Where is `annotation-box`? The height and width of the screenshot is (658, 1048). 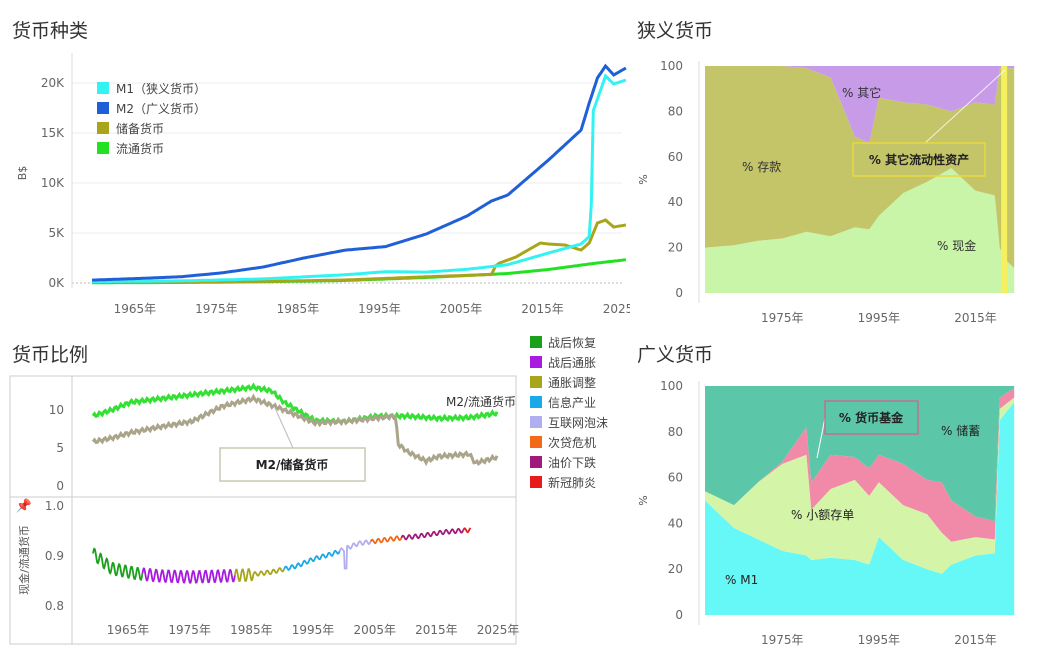 annotation-box is located at coordinates (919, 159).